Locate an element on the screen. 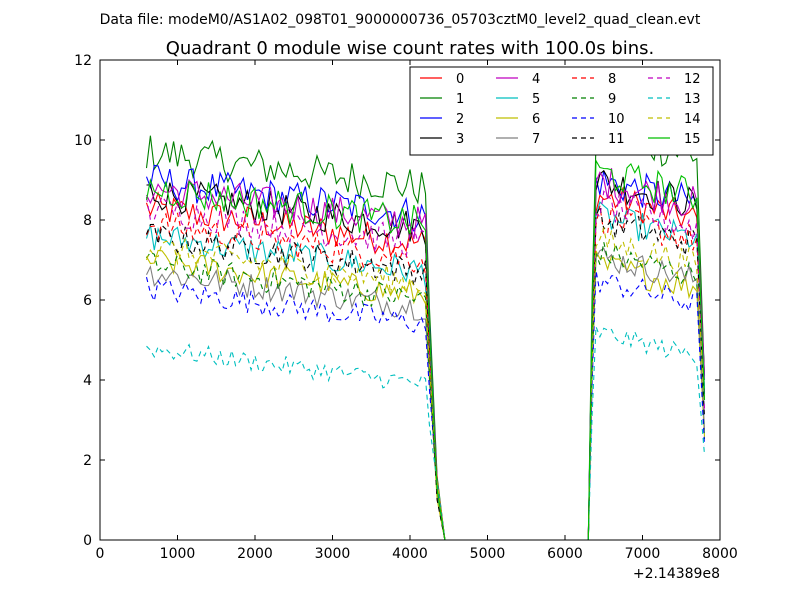 The height and width of the screenshot is (600, 800). x-tick-label: 8000 is located at coordinates (720, 554).